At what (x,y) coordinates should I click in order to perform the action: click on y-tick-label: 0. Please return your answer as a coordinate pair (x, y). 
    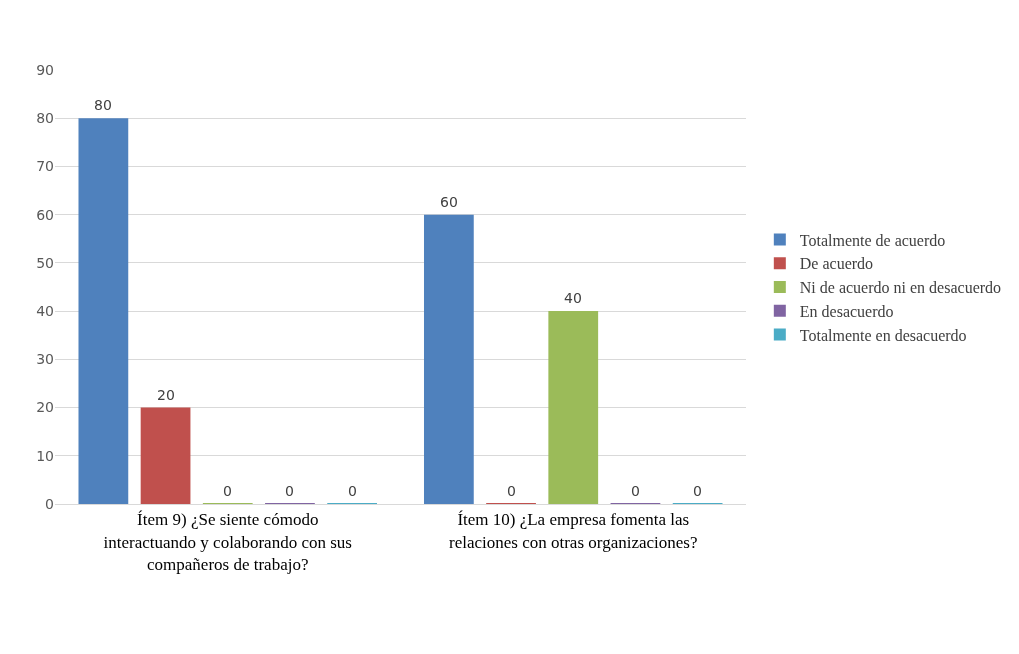
    Looking at the image, I should click on (49, 503).